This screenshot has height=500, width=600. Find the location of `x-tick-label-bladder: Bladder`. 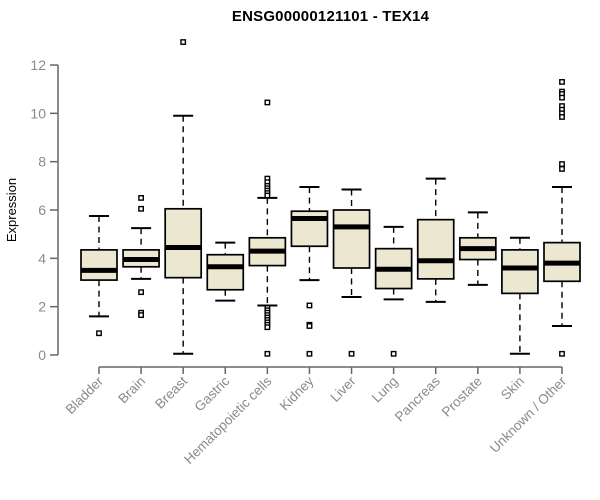

x-tick-label-bladder: Bladder is located at coordinates (85, 395).